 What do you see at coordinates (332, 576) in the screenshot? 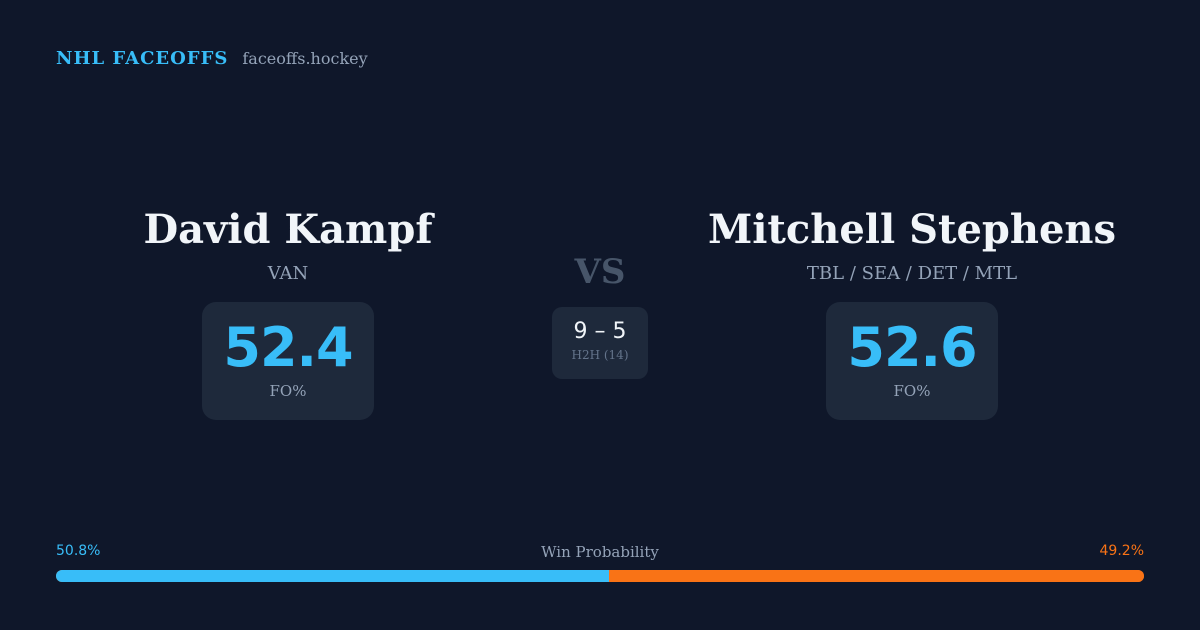
I see `win-probability-bar-left` at bounding box center [332, 576].